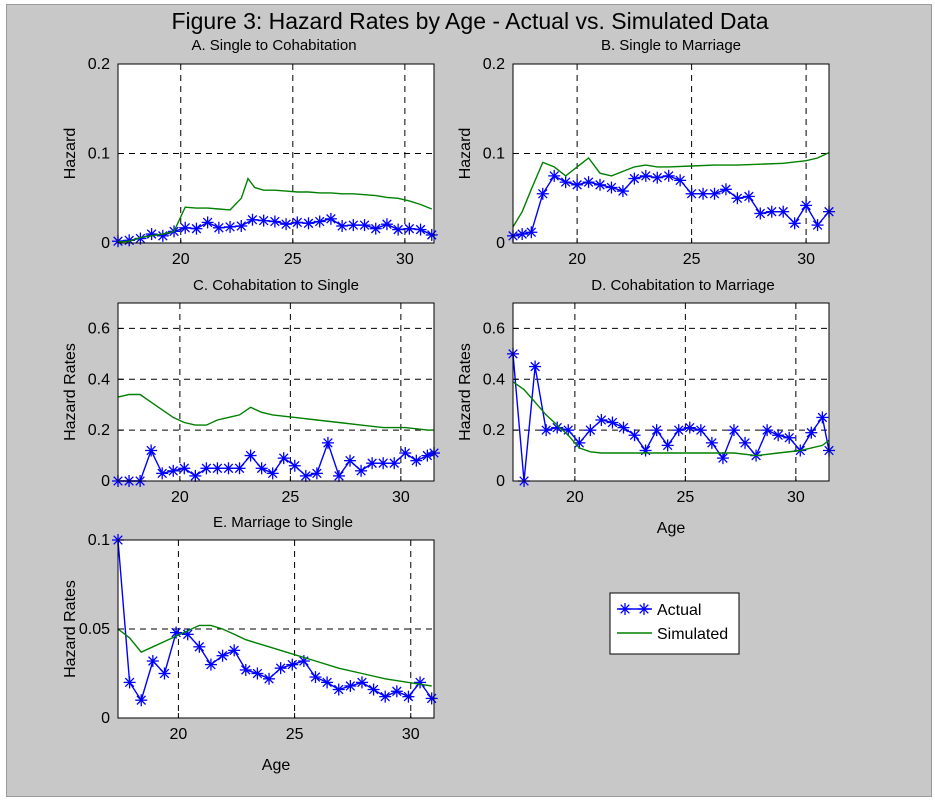 Image resolution: width=935 pixels, height=801 pixels. Describe the element at coordinates (99, 154) in the screenshot. I see `y-tick-label: 0.1` at that location.